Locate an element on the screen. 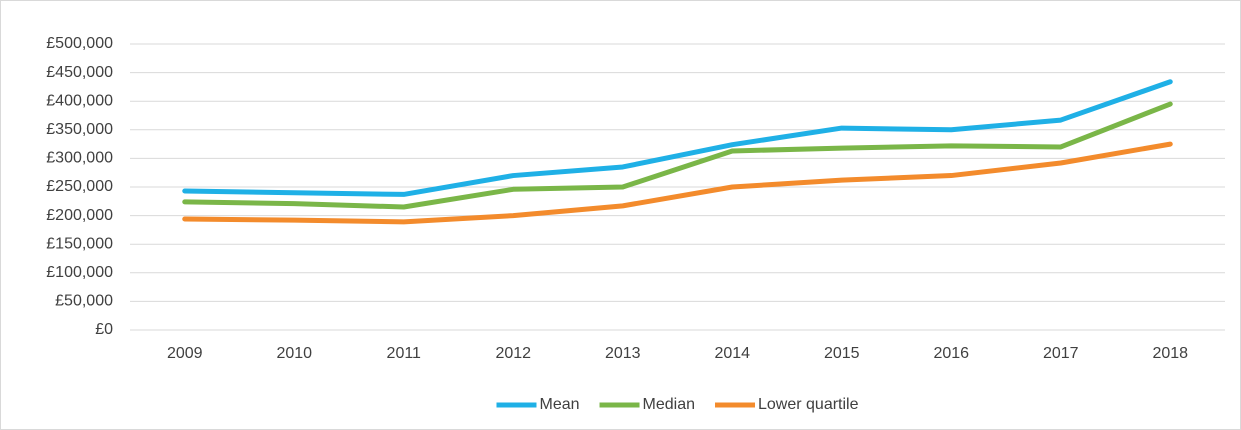  y-tick-label: £100,000 is located at coordinates (79, 272).